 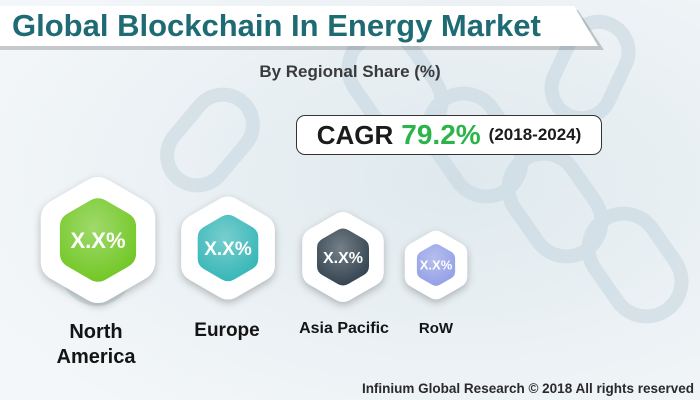 I want to click on hexagon-asia-pacific: X.X%, so click(x=343, y=257).